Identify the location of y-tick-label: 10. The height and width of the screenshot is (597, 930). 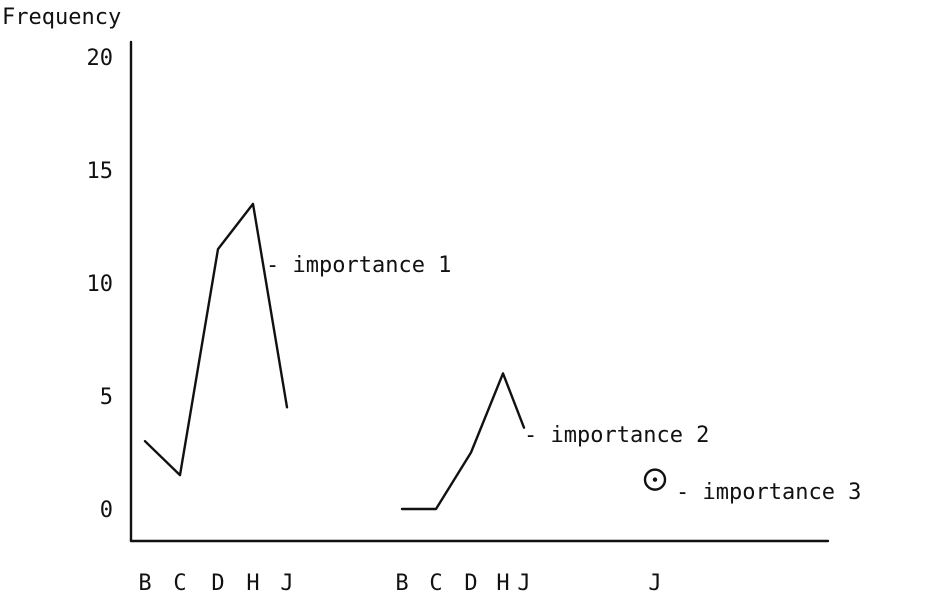
(100, 284).